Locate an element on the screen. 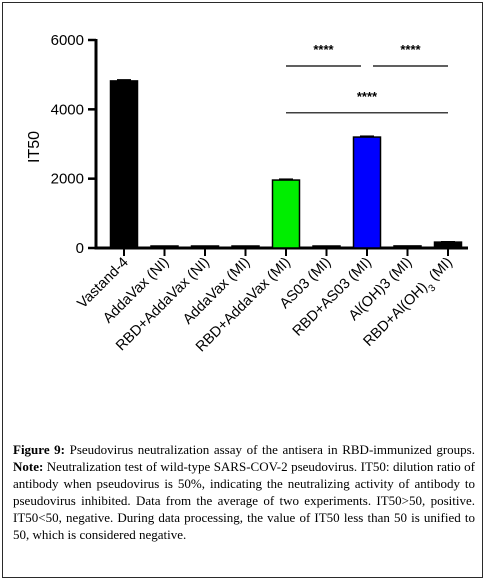  y-axis-label: IT50 is located at coordinates (34, 147).